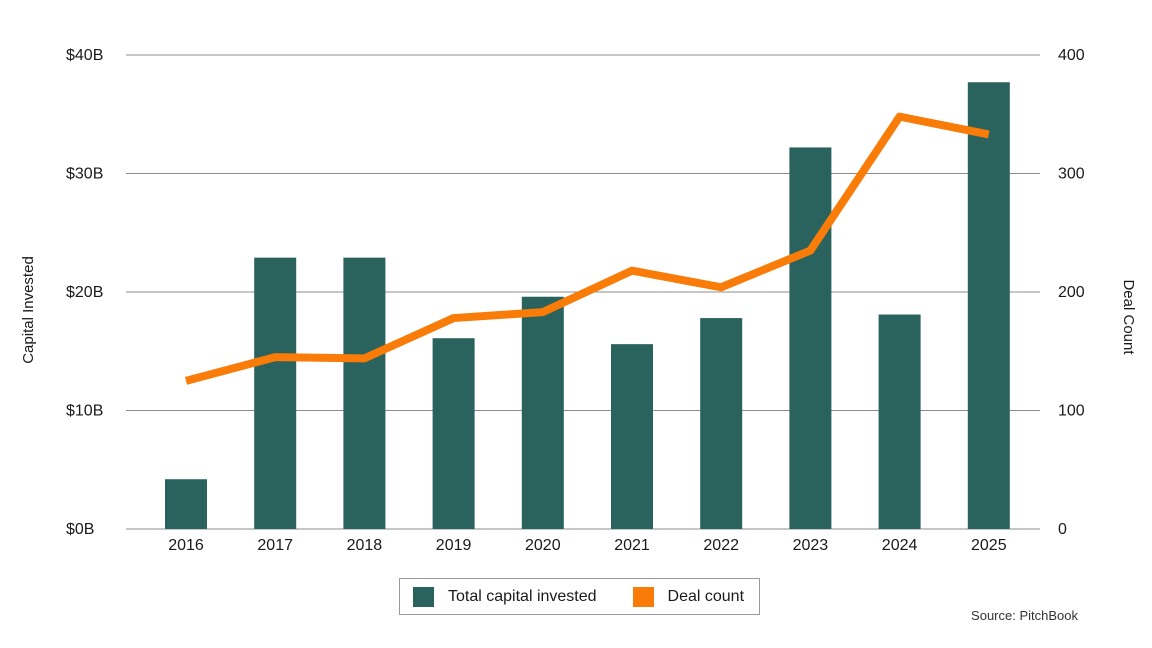  What do you see at coordinates (643, 596) in the screenshot?
I see `legend-swatch-deal-count` at bounding box center [643, 596].